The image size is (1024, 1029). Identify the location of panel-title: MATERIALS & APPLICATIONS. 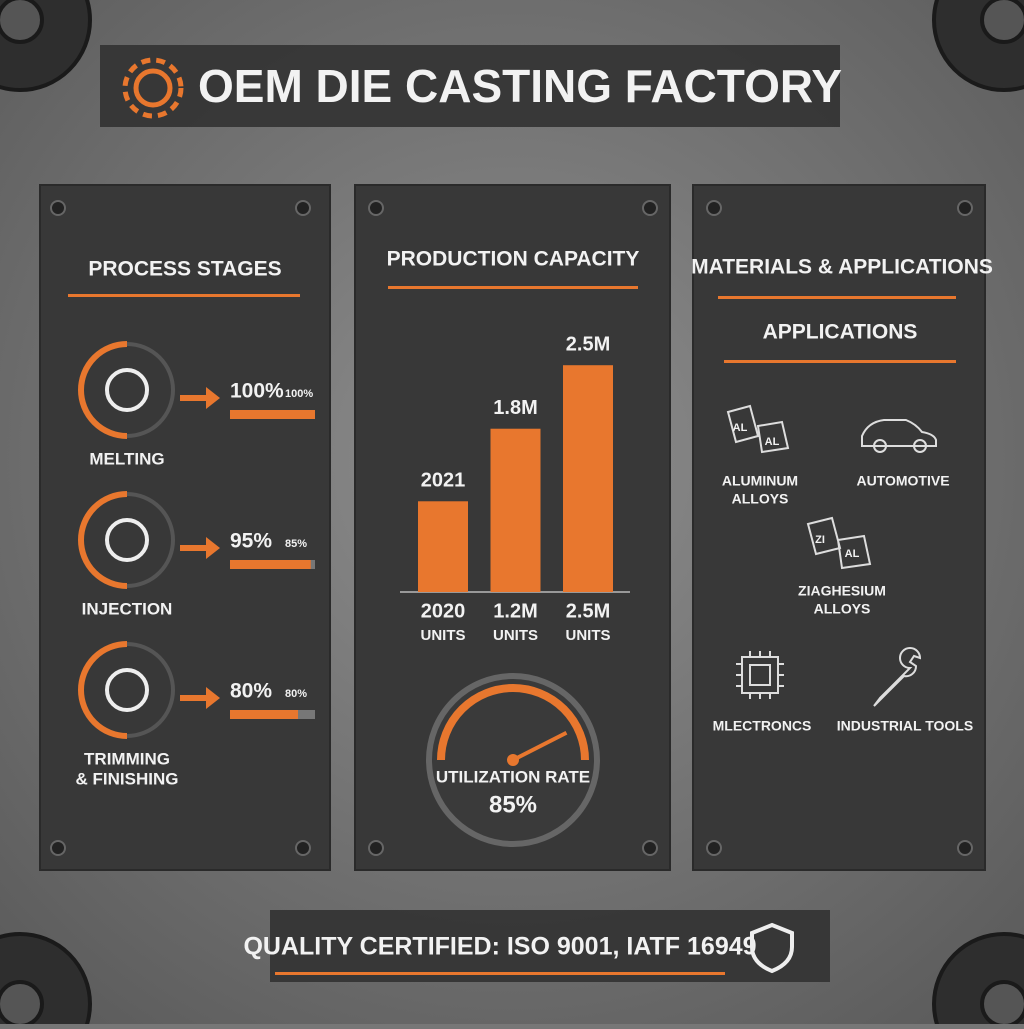
(842, 267).